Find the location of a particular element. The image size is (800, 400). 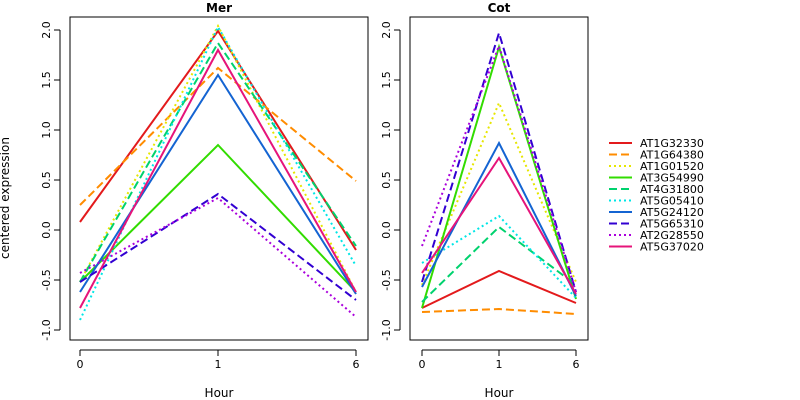

series-line-at1g01520 is located at coordinates (499, 193).